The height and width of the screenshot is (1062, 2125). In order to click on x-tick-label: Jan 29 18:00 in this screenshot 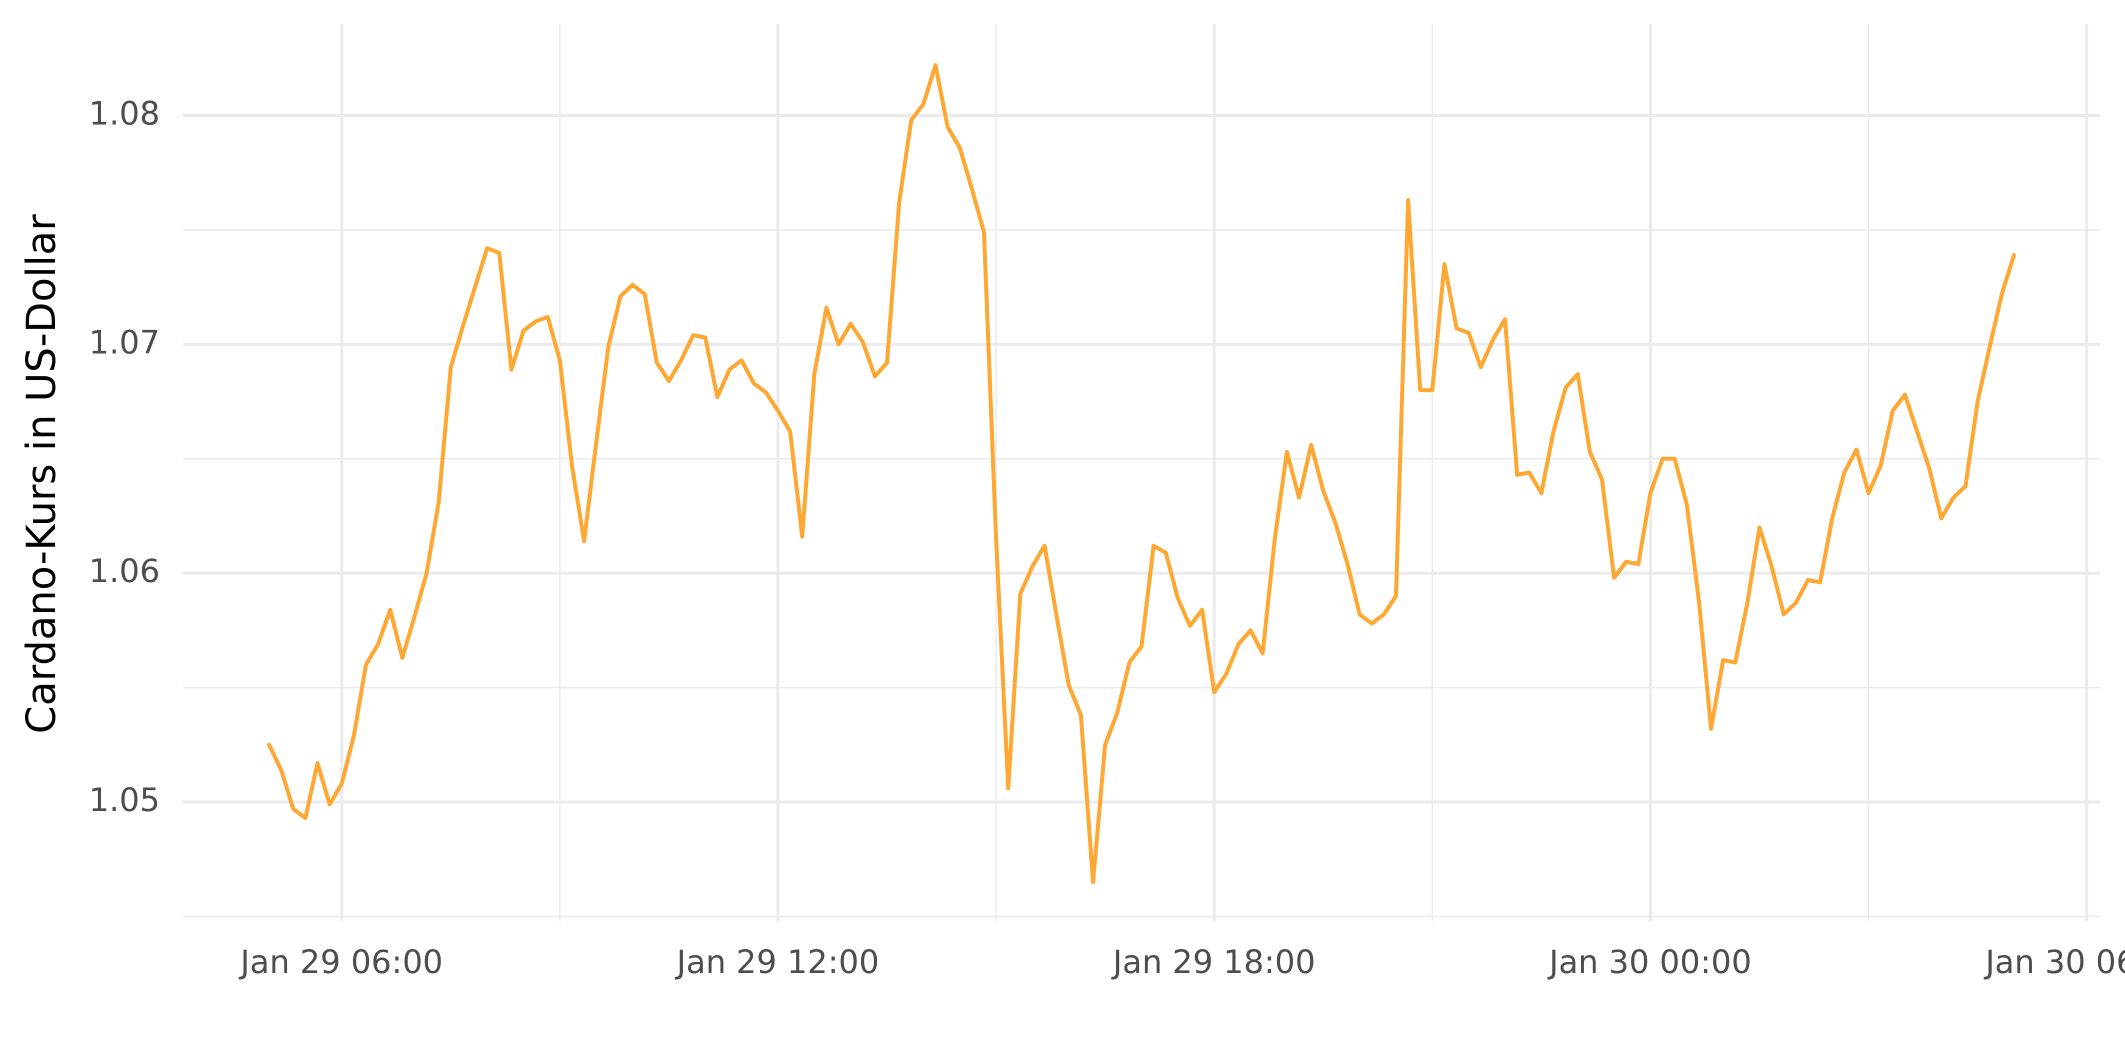, I will do `click(1213, 962)`.